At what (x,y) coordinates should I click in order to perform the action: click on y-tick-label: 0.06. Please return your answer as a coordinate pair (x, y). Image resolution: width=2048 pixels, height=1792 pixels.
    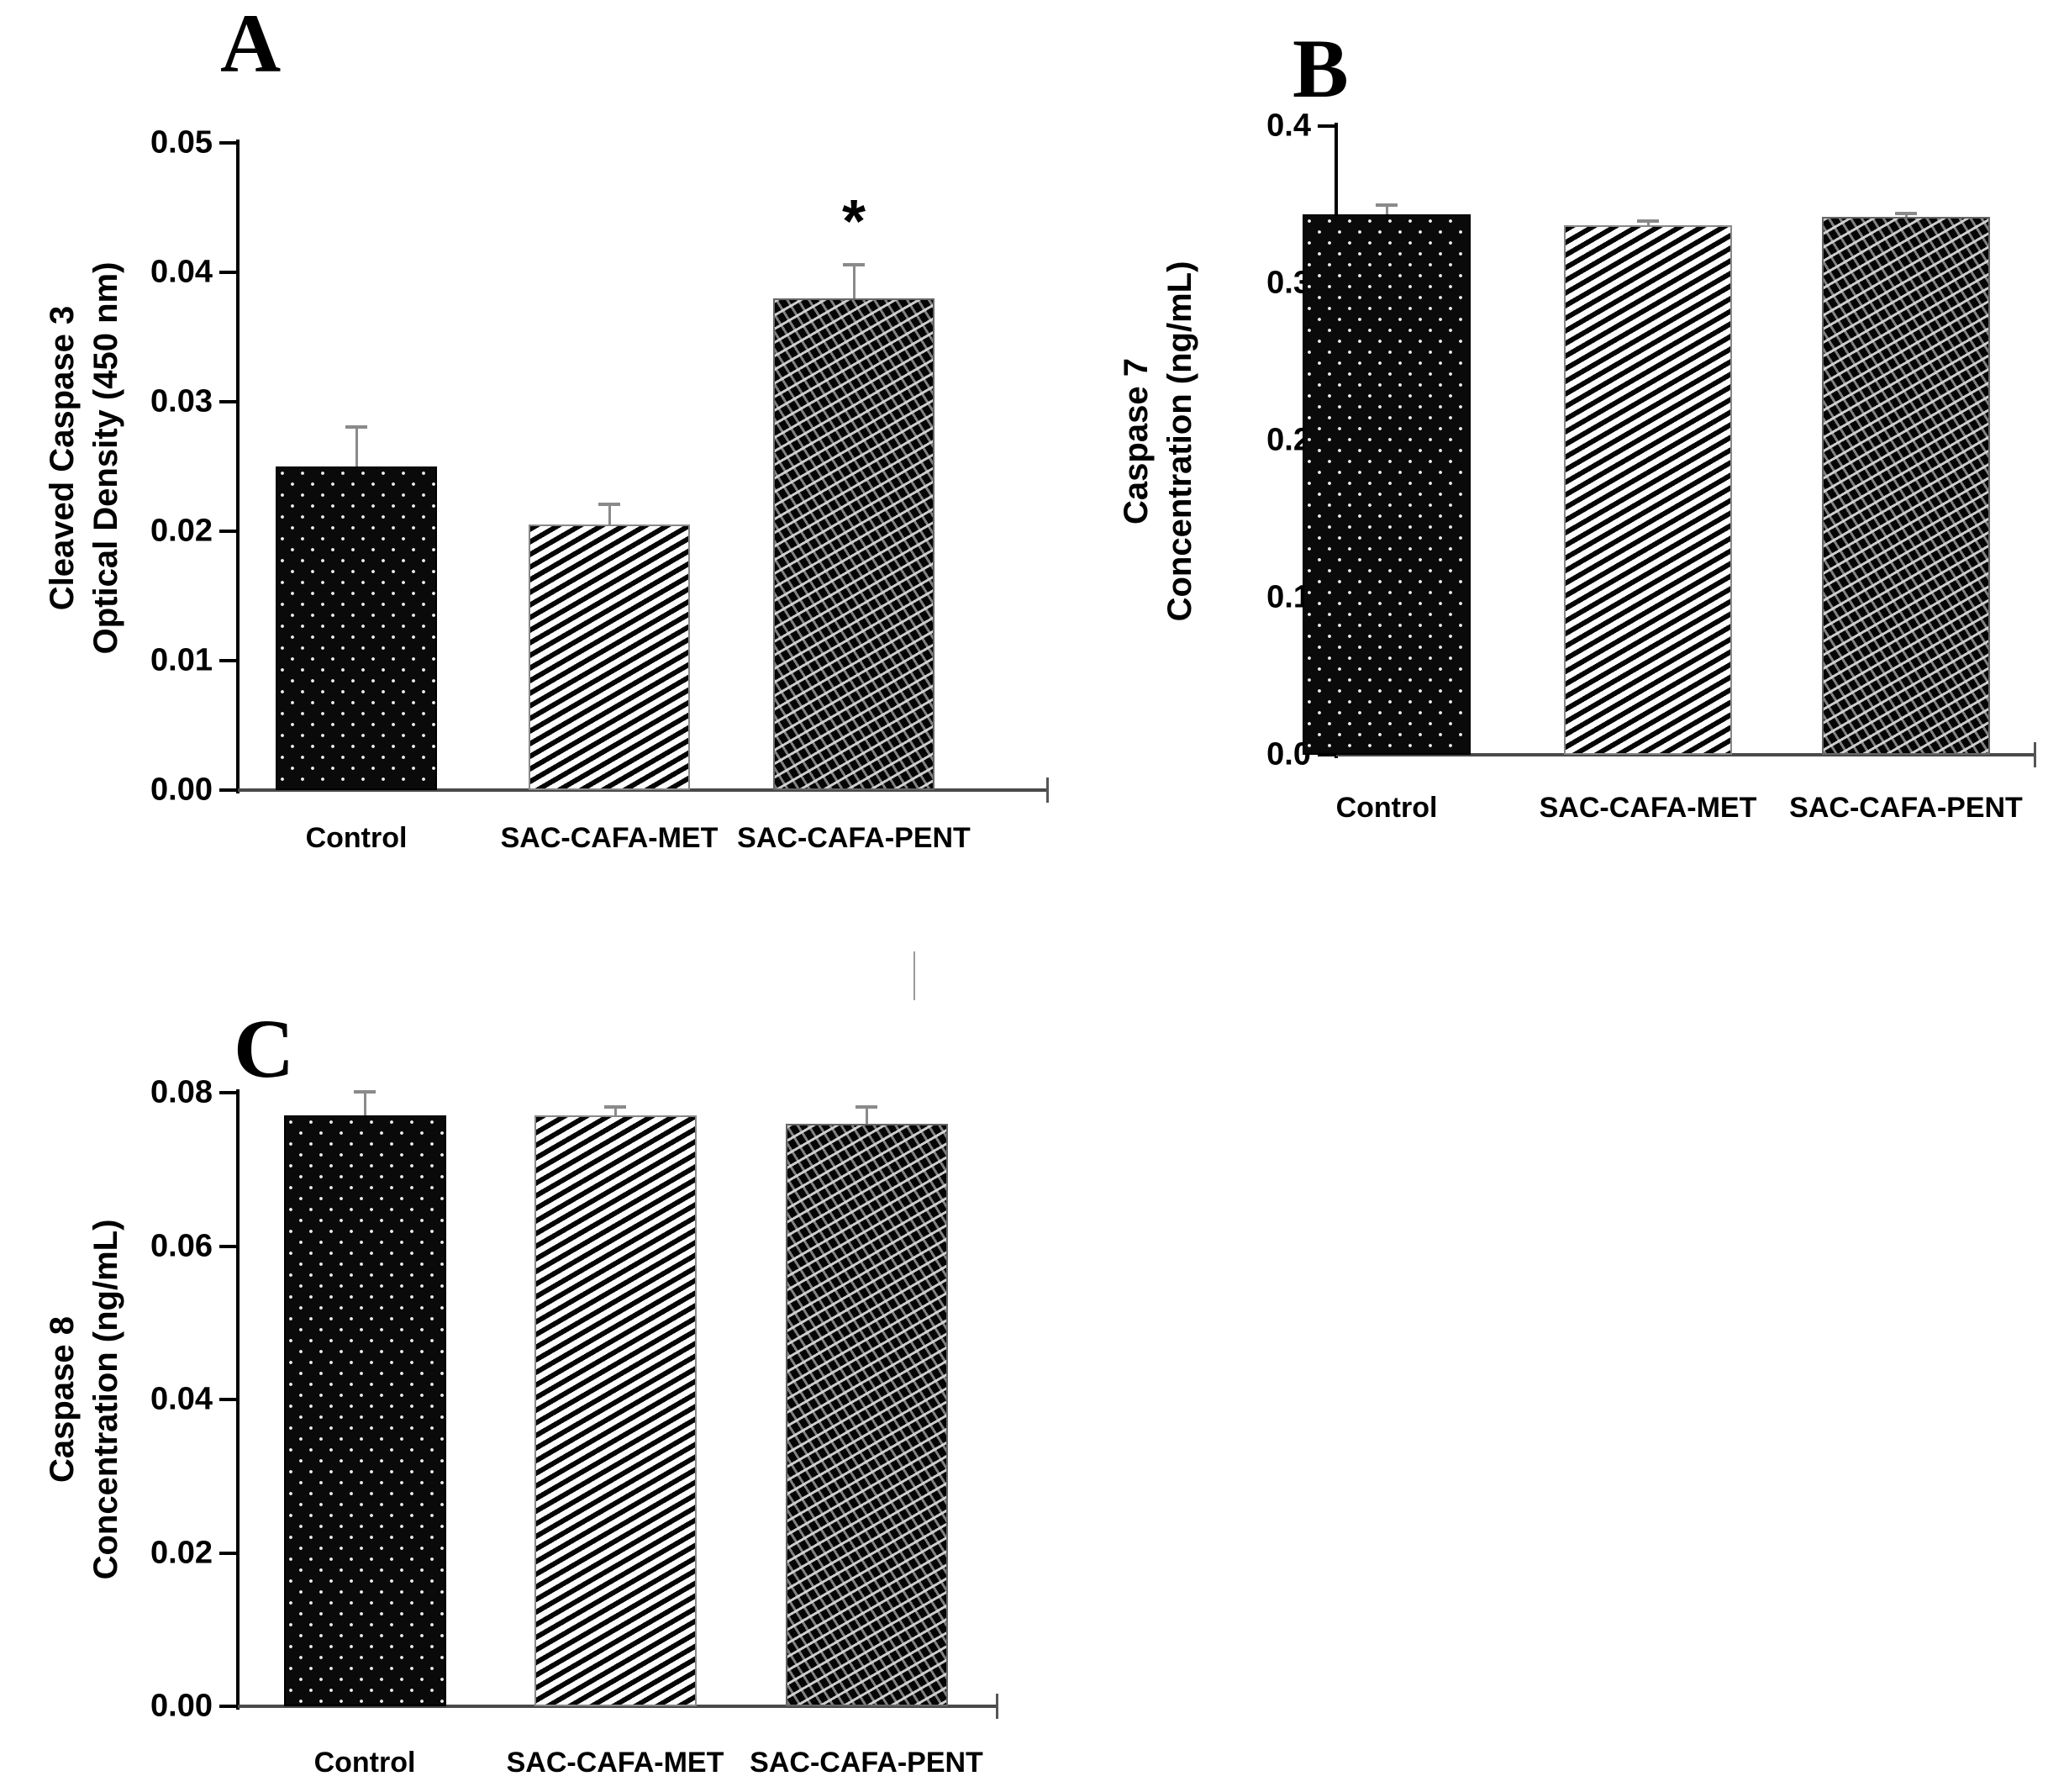
    Looking at the image, I should click on (181, 1245).